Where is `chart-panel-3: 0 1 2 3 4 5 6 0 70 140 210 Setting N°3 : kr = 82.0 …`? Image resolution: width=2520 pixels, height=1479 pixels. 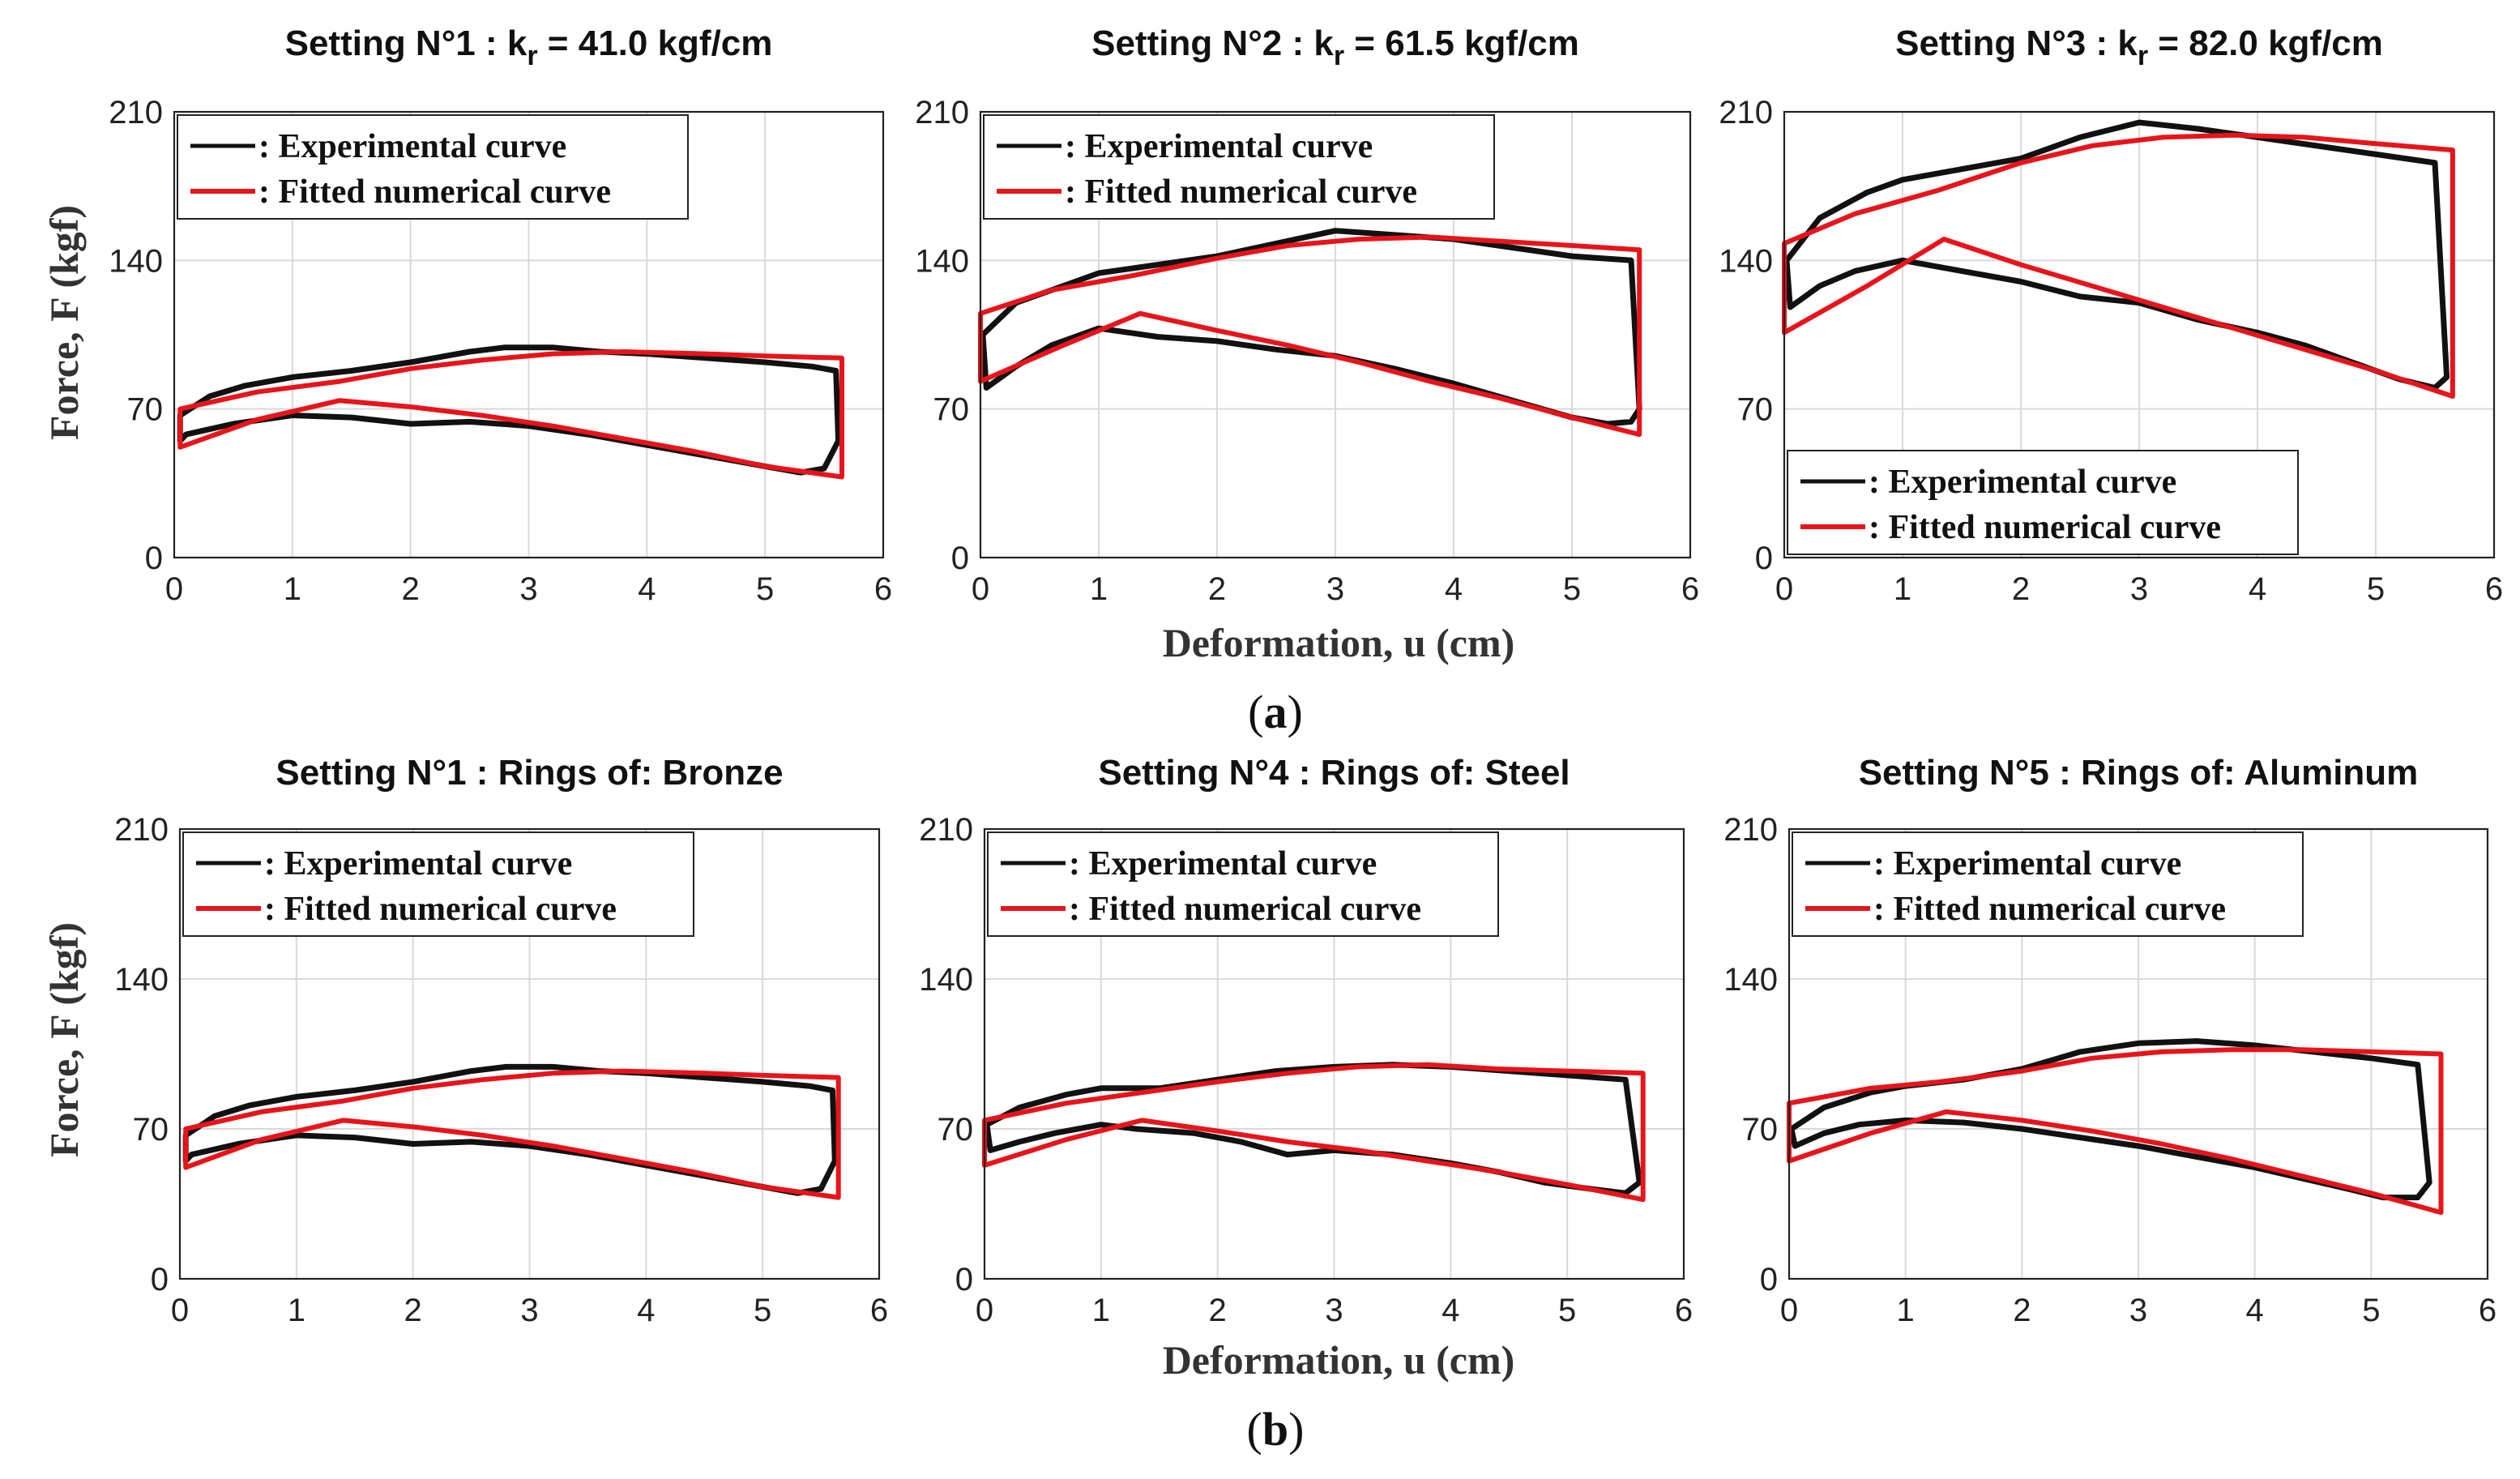 chart-panel-3: 0 1 2 3 4 5 6 0 70 140 210 Setting N°3 : kr = 82.0 … is located at coordinates (2111, 316).